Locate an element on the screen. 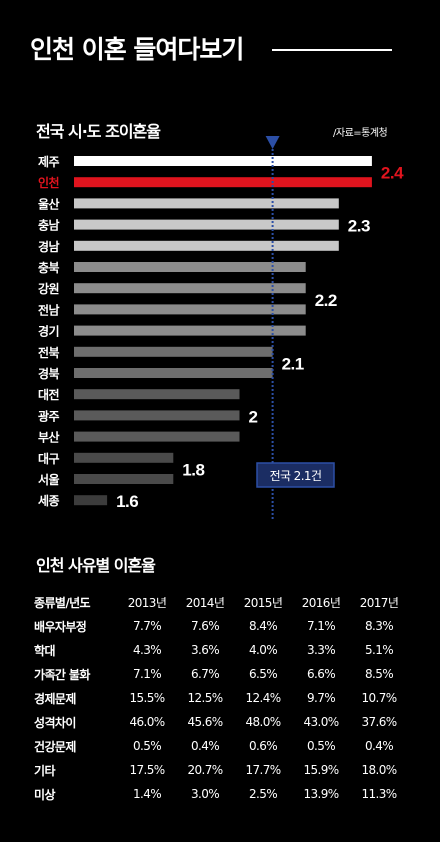 The height and width of the screenshot is (842, 440). category-label: 충남 is located at coordinates (49, 225).